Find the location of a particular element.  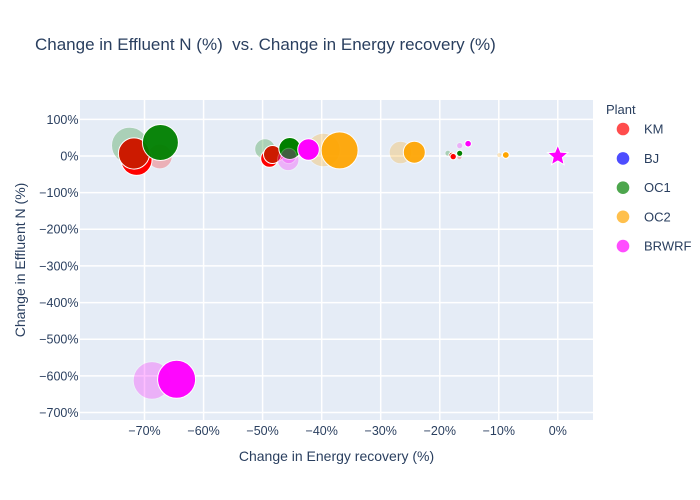

svg-text: −60% is located at coordinates (203, 431).